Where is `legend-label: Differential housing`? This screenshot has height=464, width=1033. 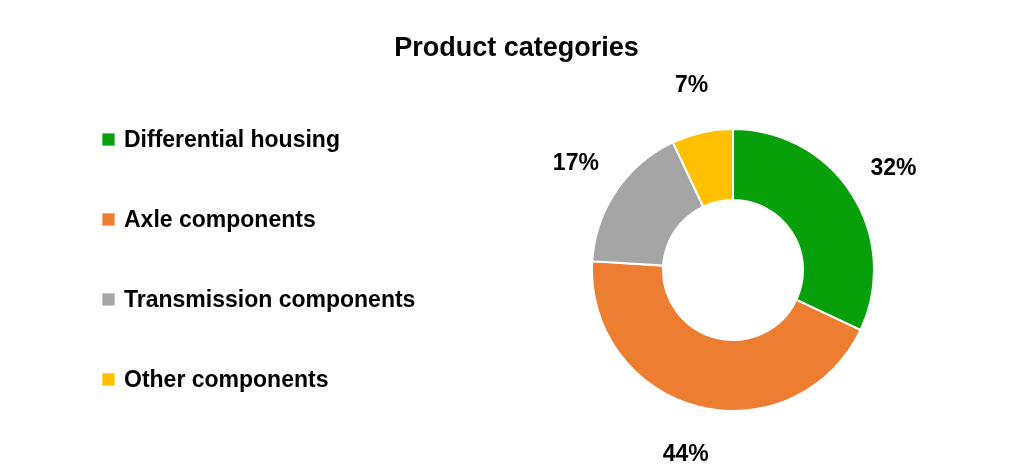
legend-label: Differential housing is located at coordinates (232, 138).